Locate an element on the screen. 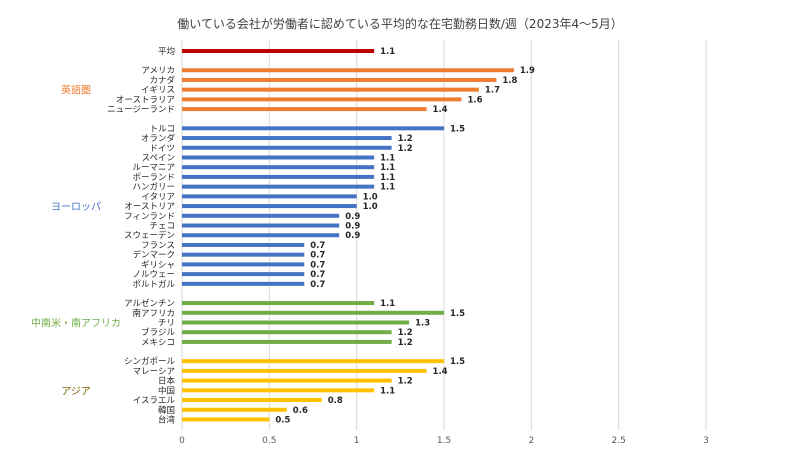 The image size is (800, 450). bar-row: 韓国 0.6 is located at coordinates (233, 410).